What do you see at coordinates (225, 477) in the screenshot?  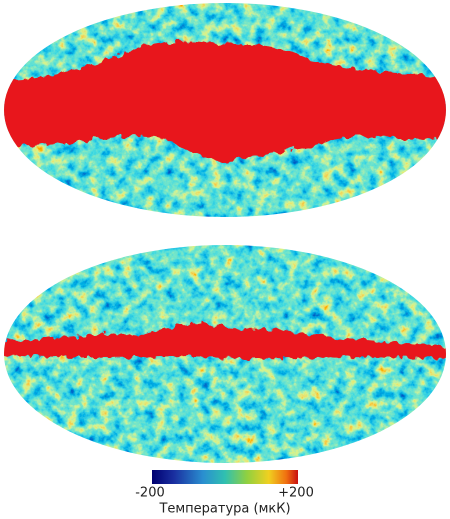 I see `colorbar` at bounding box center [225, 477].